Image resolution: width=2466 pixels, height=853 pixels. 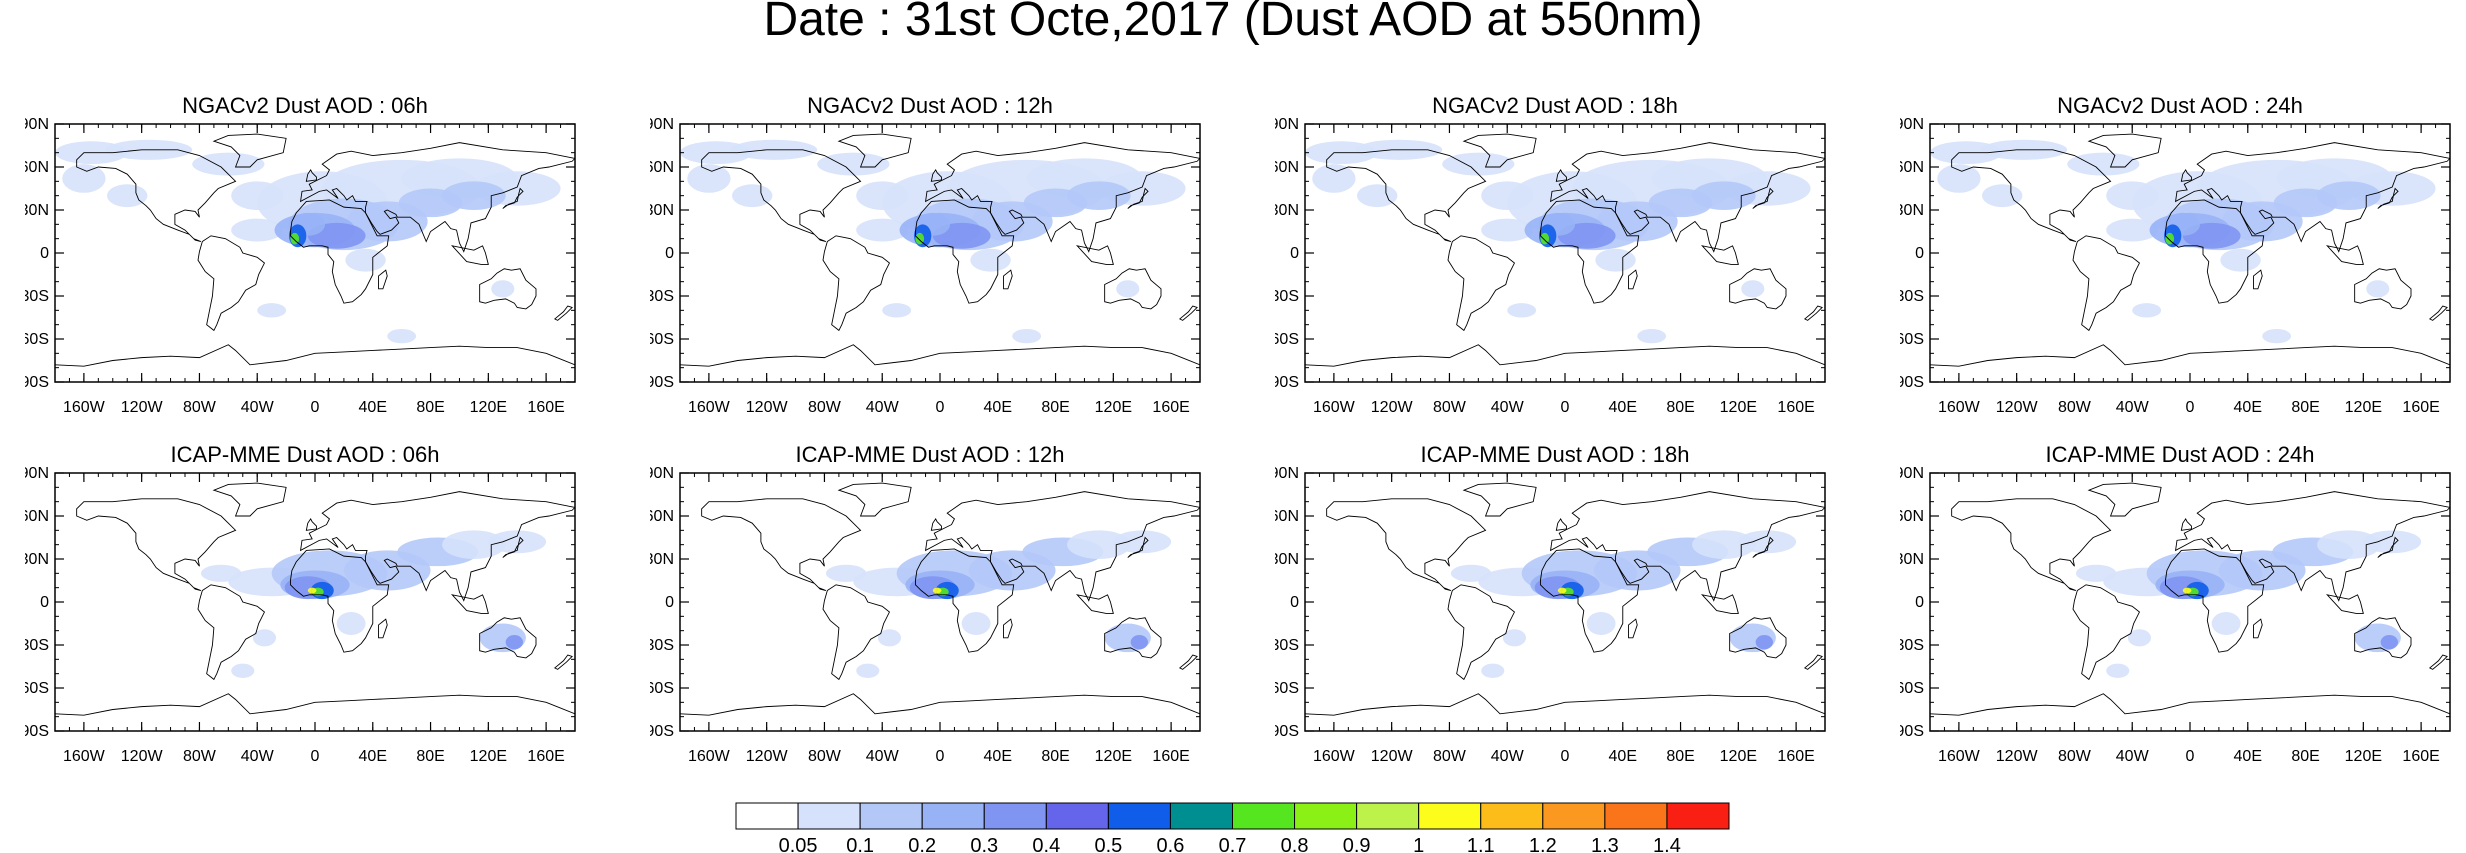 What do you see at coordinates (930, 105) in the screenshot?
I see `panel-title: NGACv2 Dust AOD : 12h` at bounding box center [930, 105].